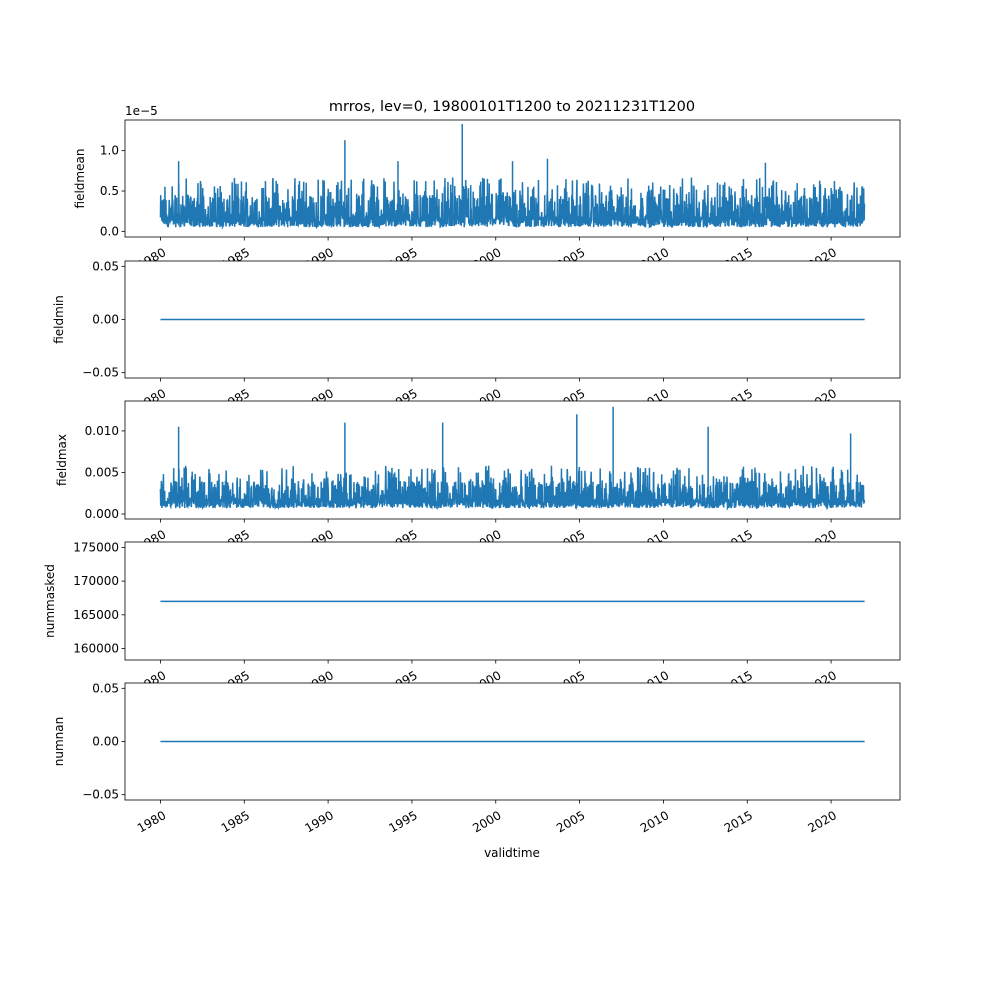 This screenshot has height=1000, width=1000. I want to click on x-tick-label-numnan: 2015, so click(738, 821).